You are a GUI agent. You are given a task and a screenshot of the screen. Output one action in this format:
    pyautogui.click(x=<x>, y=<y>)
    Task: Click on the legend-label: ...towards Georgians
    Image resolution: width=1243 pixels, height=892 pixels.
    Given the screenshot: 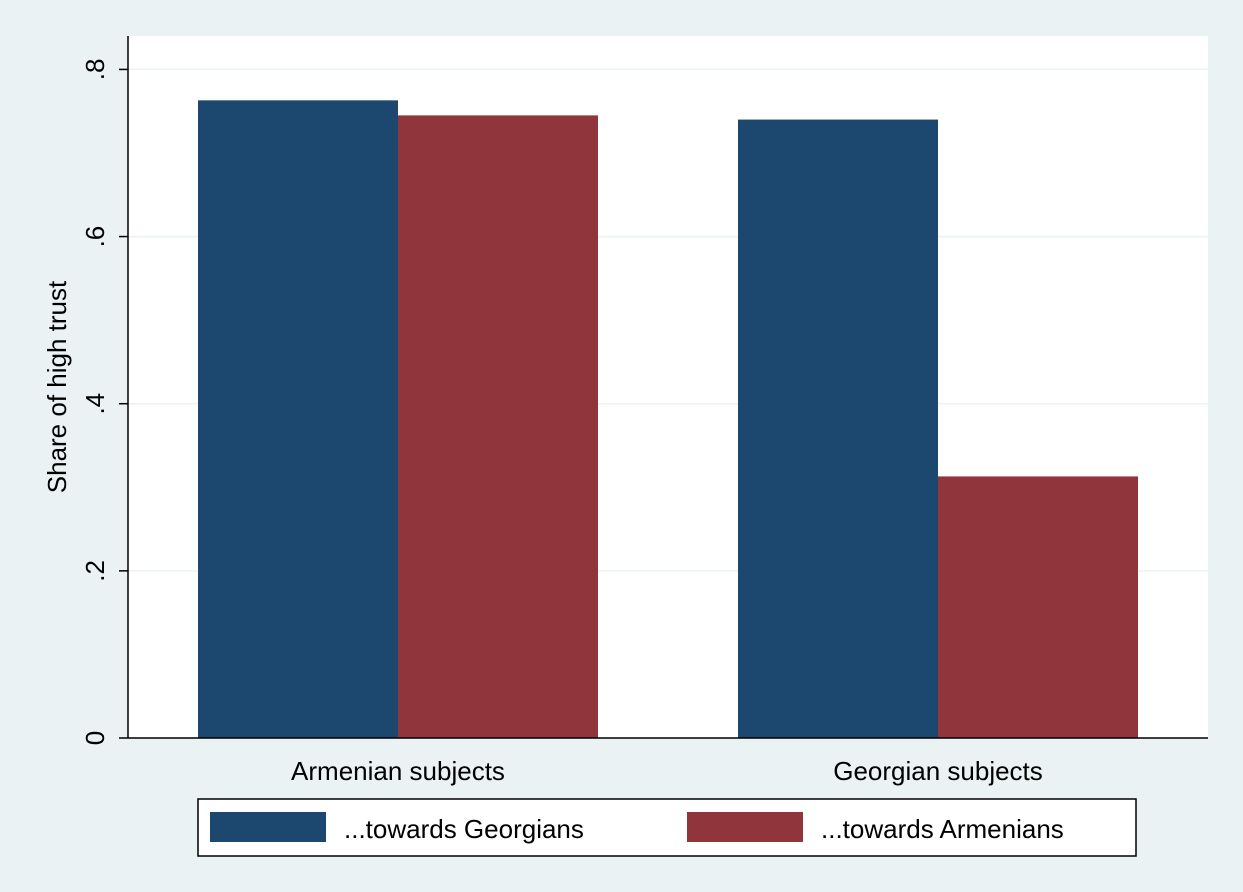 What is the action you would take?
    pyautogui.click(x=464, y=829)
    